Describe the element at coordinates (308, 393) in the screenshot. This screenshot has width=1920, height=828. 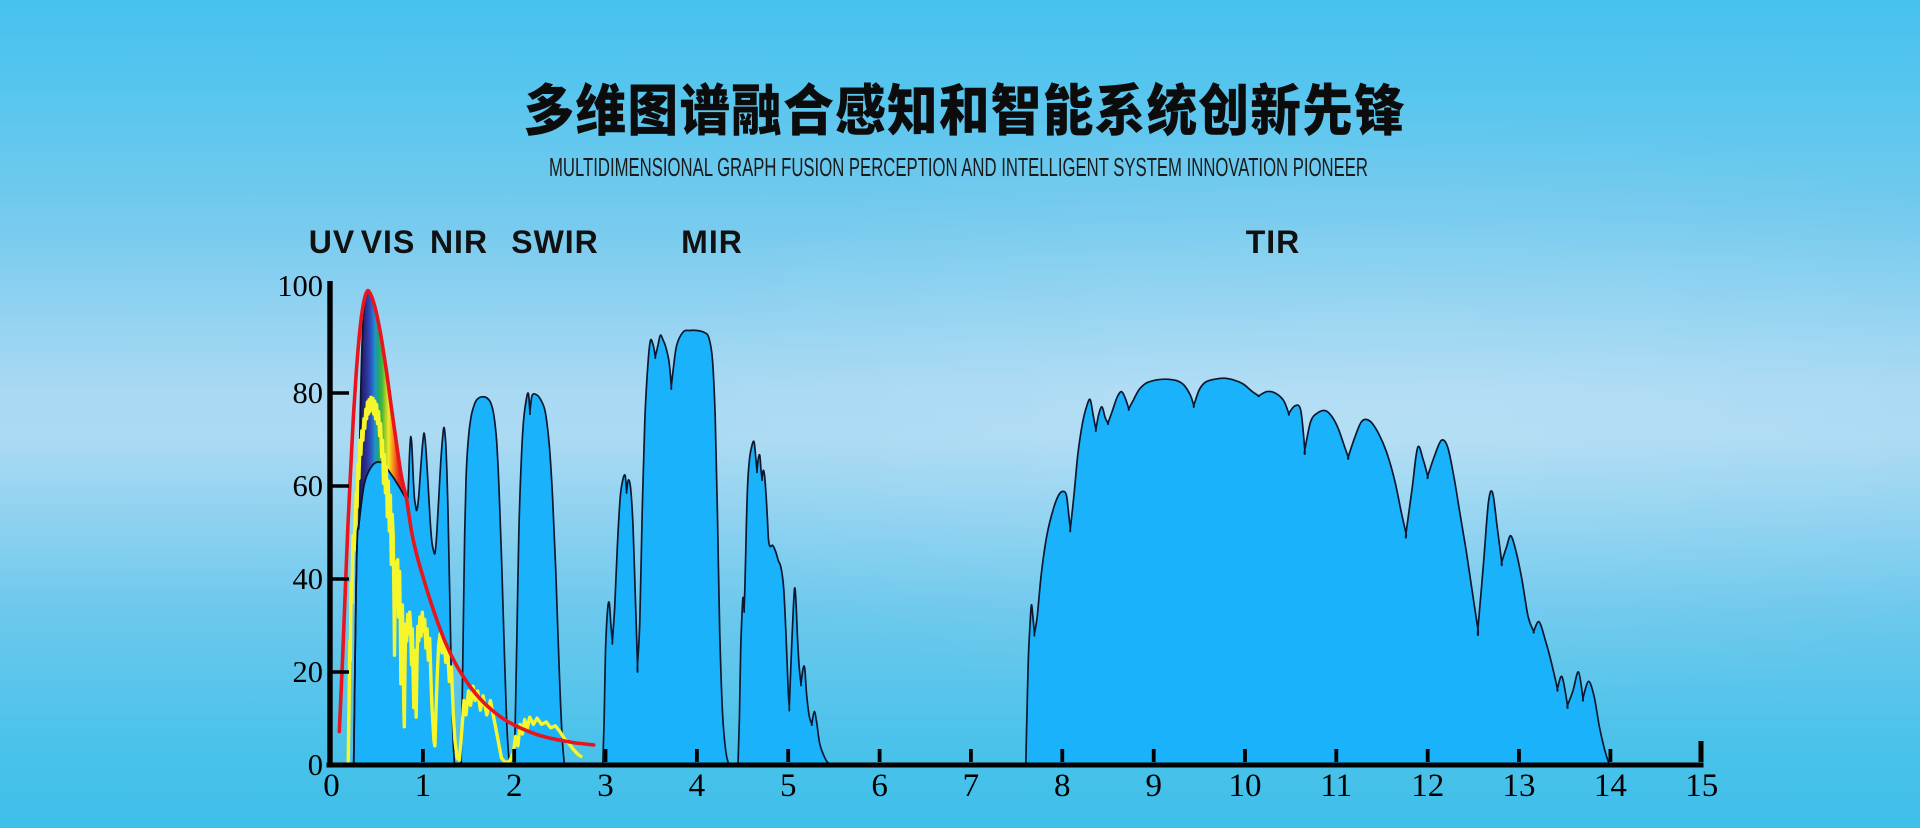
I see `svg-text: 80` at that location.